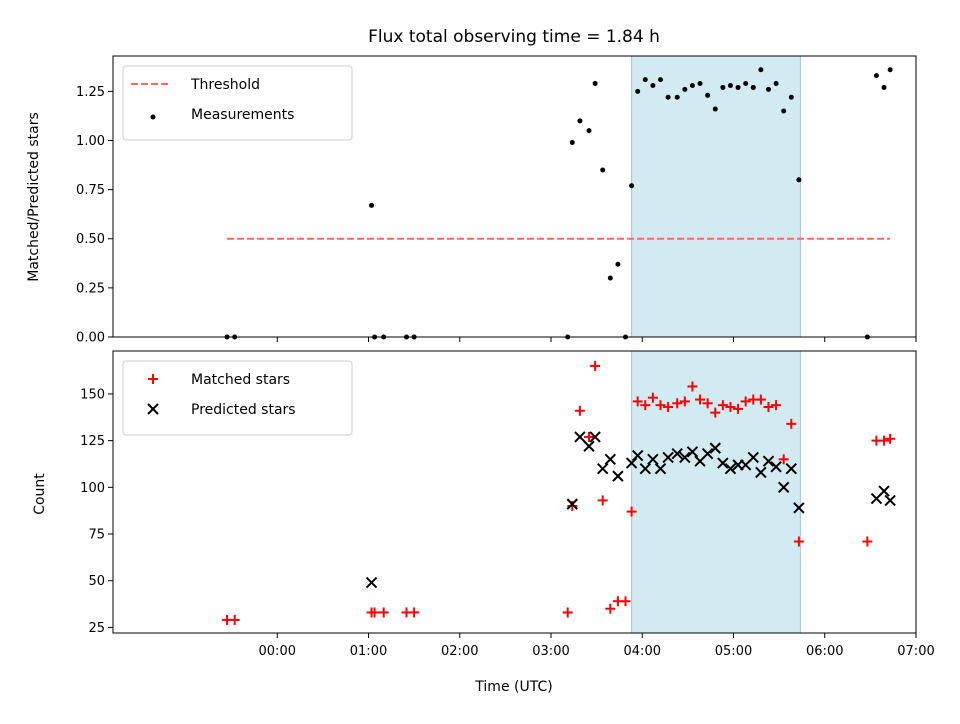 Image resolution: width=960 pixels, height=724 pixels. I want to click on data-point-1-7-b, so click(618, 476).